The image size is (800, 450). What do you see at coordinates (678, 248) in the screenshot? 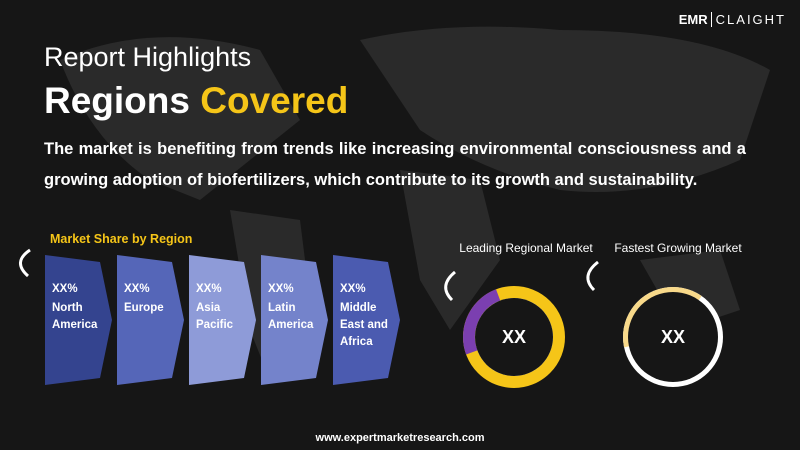
I see `donut-label: Fastest Growing Market` at bounding box center [678, 248].